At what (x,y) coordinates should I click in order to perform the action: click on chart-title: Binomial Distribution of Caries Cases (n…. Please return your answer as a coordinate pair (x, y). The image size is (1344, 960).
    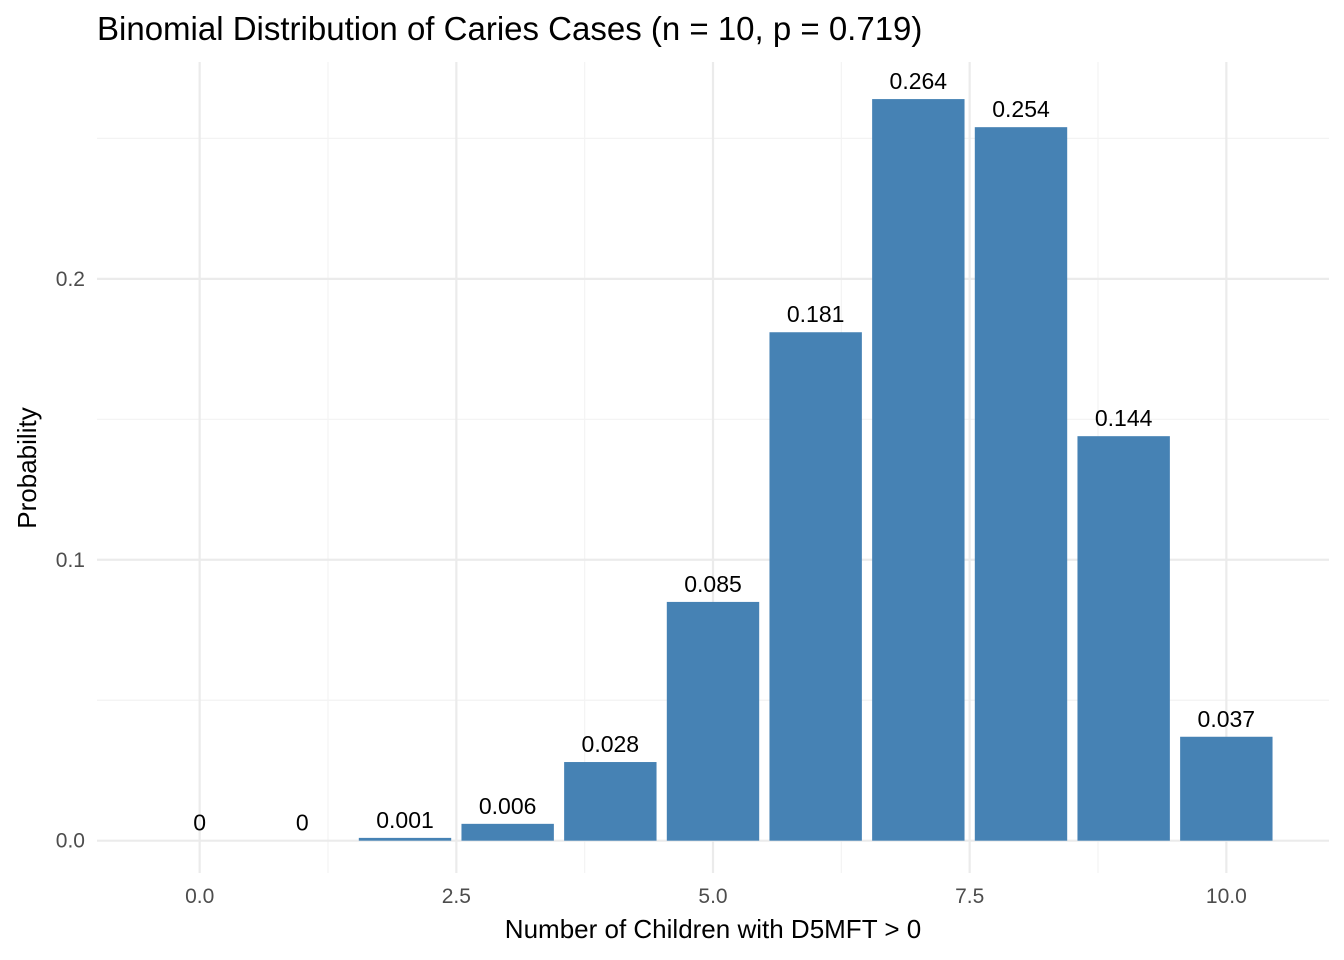
    Looking at the image, I should click on (509, 28).